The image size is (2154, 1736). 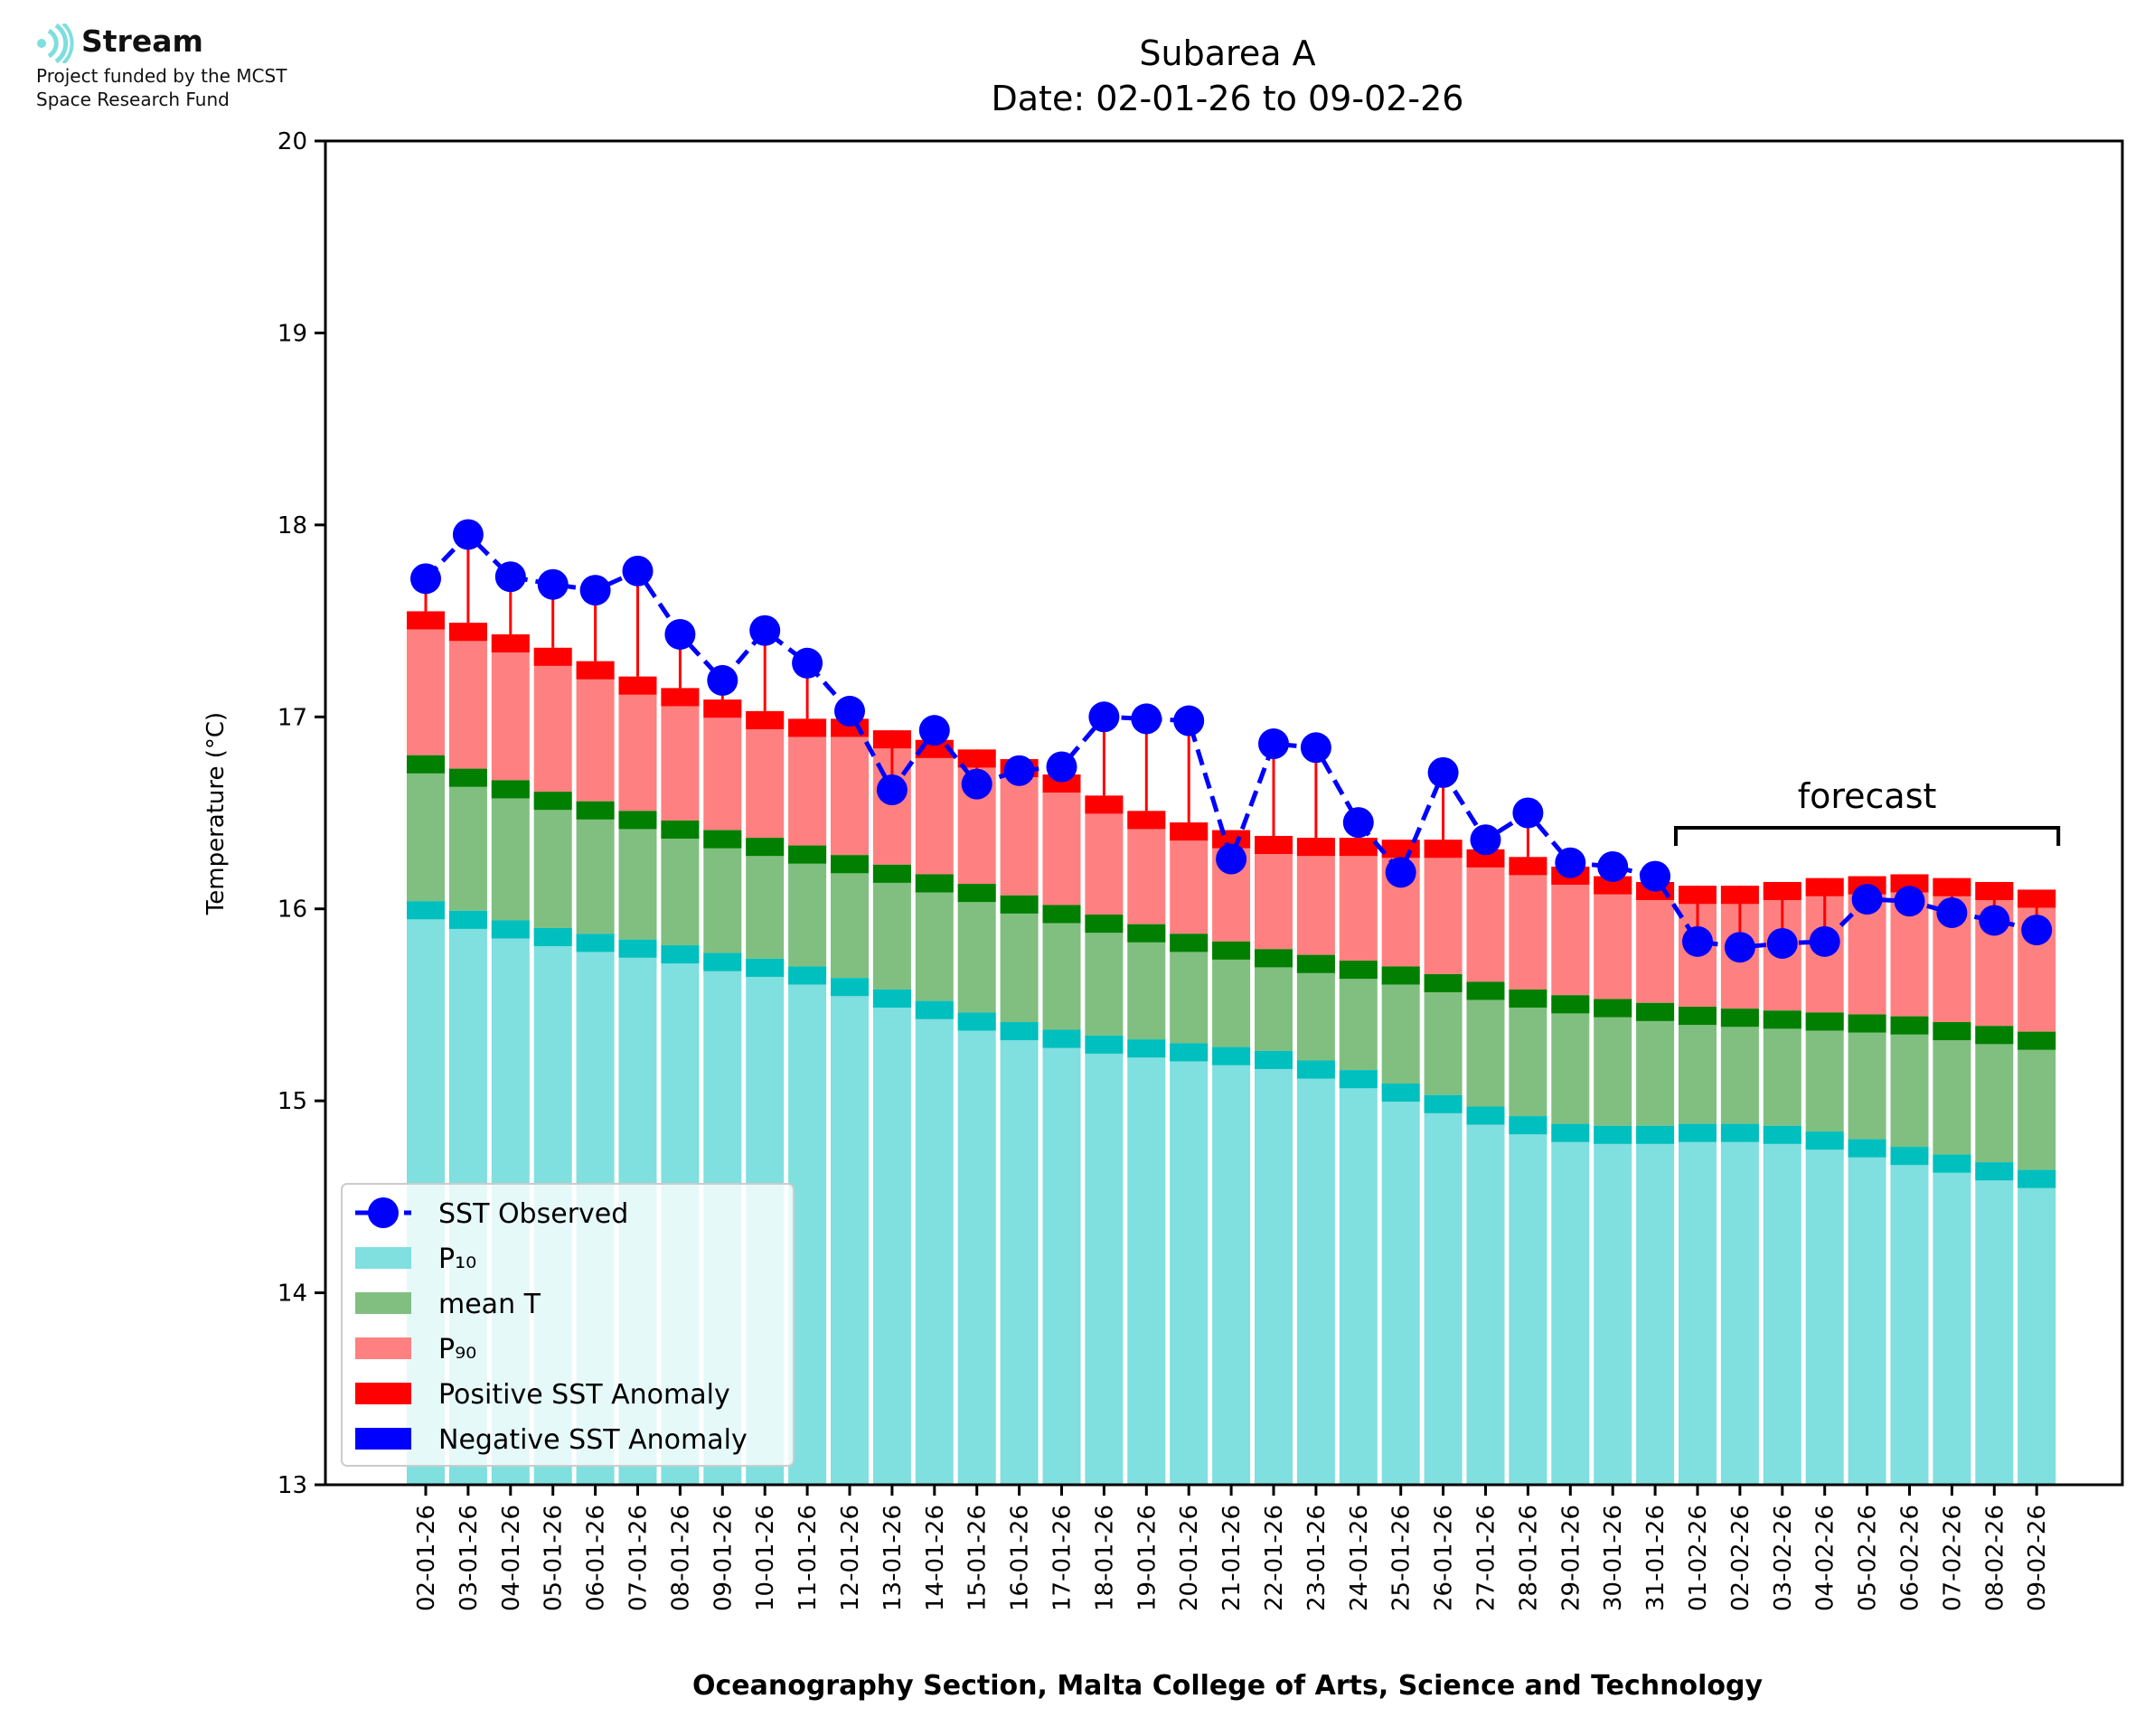 I want to click on legend-label: Negative SST Anomaly, so click(x=593, y=1440).